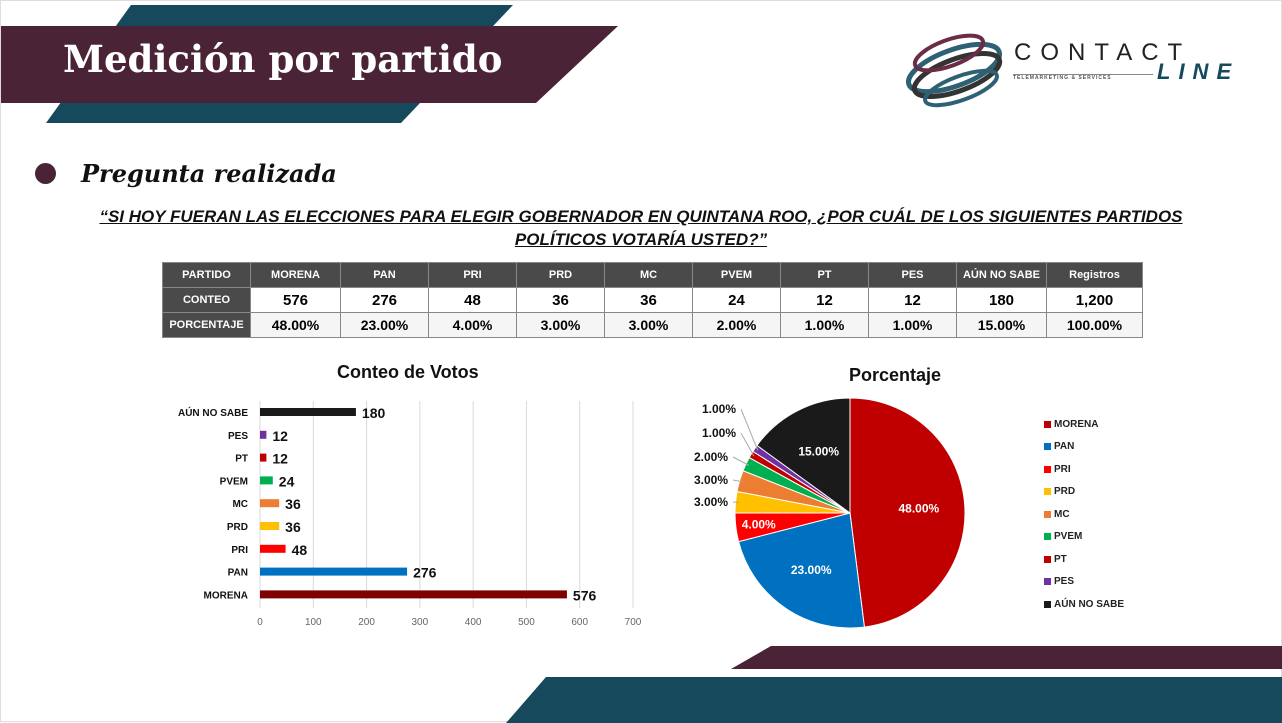 This screenshot has width=1282, height=723. Describe the element at coordinates (1062, 469) in the screenshot. I see `legend-label: PRI` at that location.